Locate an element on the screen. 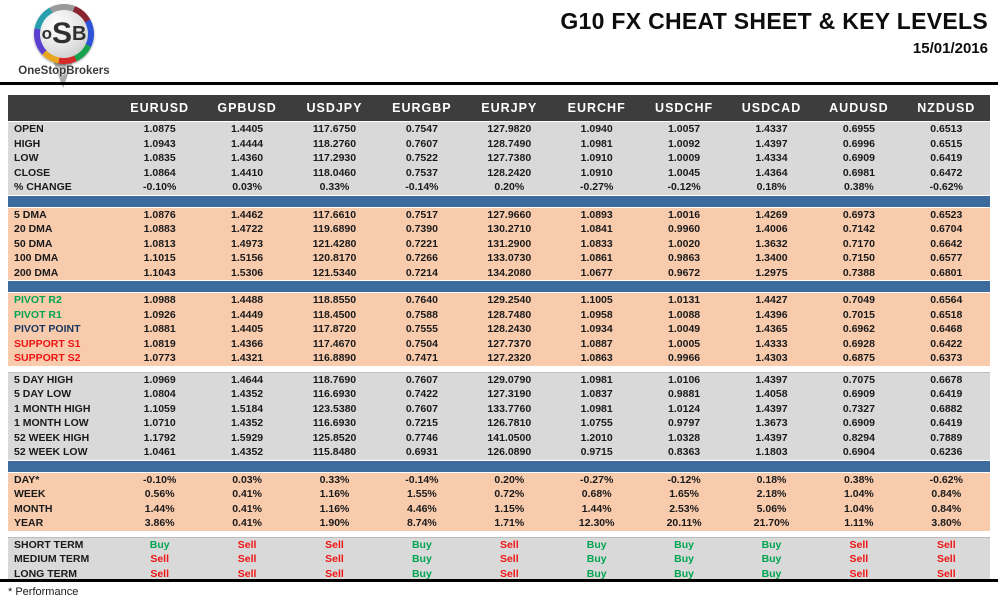  table-cell: 1.0926 is located at coordinates (159, 314).